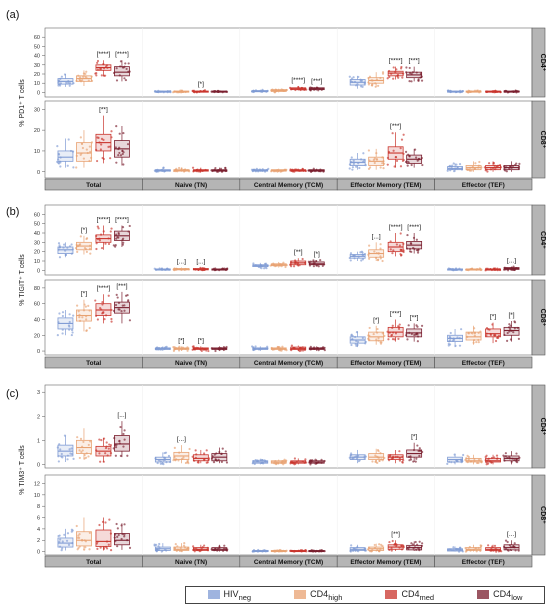 The width and height of the screenshot is (550, 609). What do you see at coordinates (93, 363) in the screenshot?
I see `category-label: Total` at bounding box center [93, 363].